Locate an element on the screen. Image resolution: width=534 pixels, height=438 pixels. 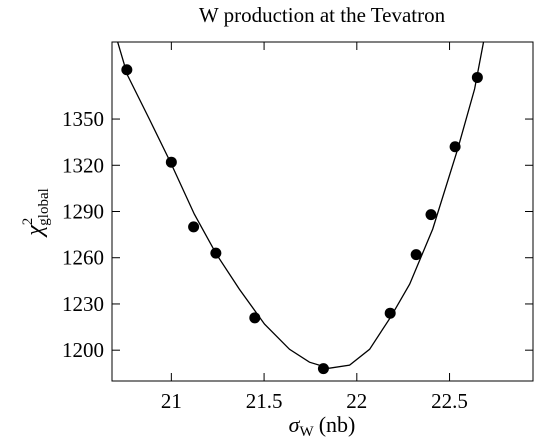
y-tick-label: 1350 is located at coordinates (83, 119).